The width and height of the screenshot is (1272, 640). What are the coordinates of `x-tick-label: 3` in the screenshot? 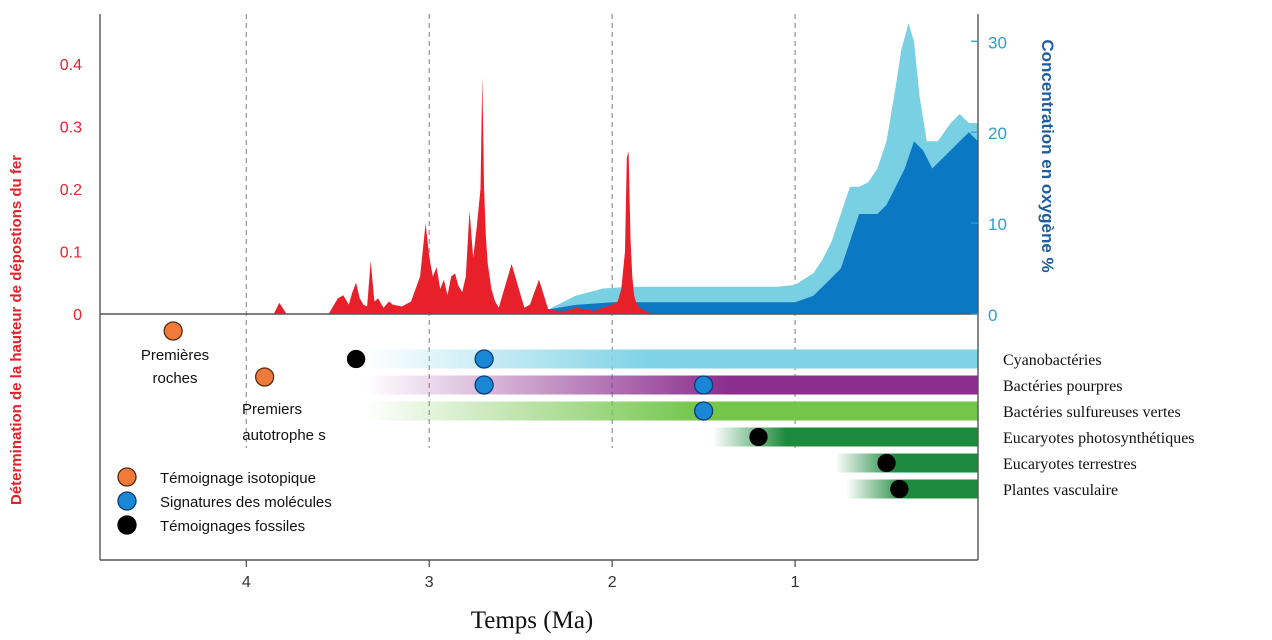 It's located at (429, 582).